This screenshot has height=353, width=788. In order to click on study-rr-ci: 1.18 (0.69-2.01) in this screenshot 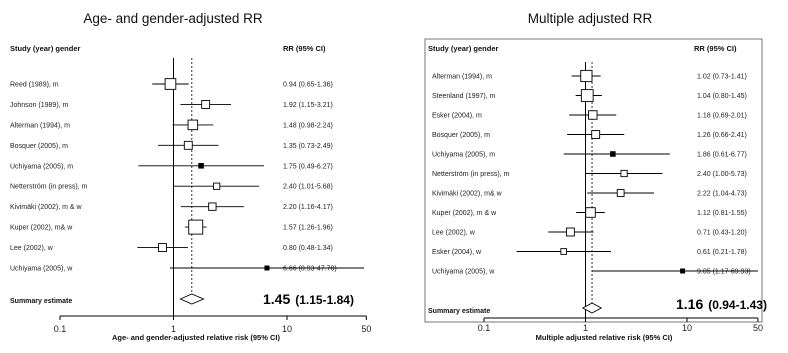, I will do `click(722, 116)`.